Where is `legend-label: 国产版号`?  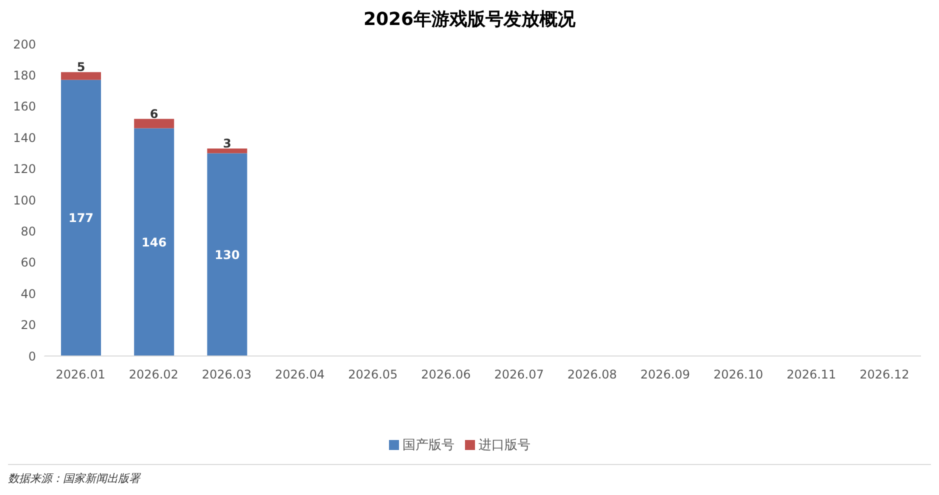 legend-label: 国产版号 is located at coordinates (428, 445).